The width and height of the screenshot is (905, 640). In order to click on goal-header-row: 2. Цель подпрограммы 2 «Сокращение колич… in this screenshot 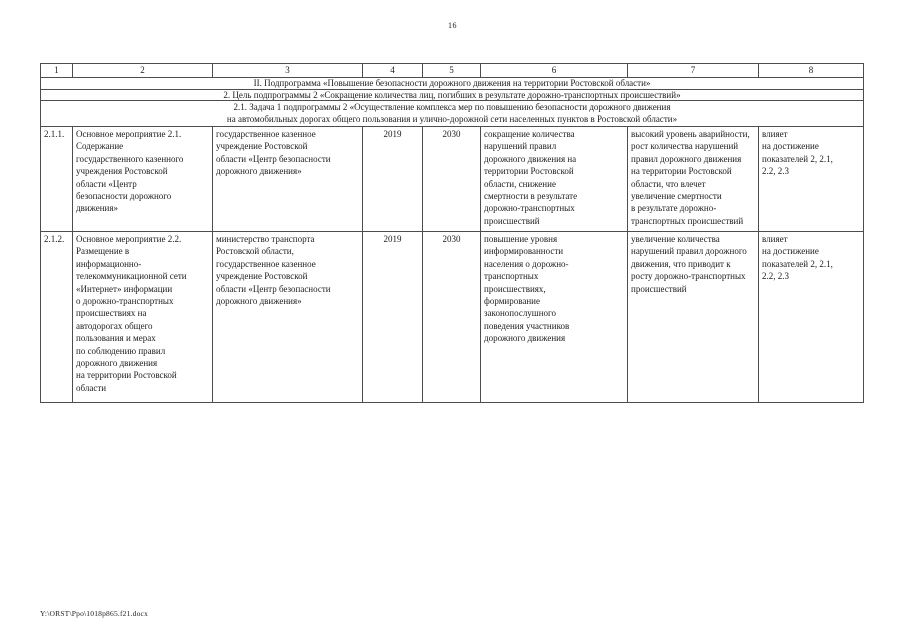, I will do `click(452, 94)`.